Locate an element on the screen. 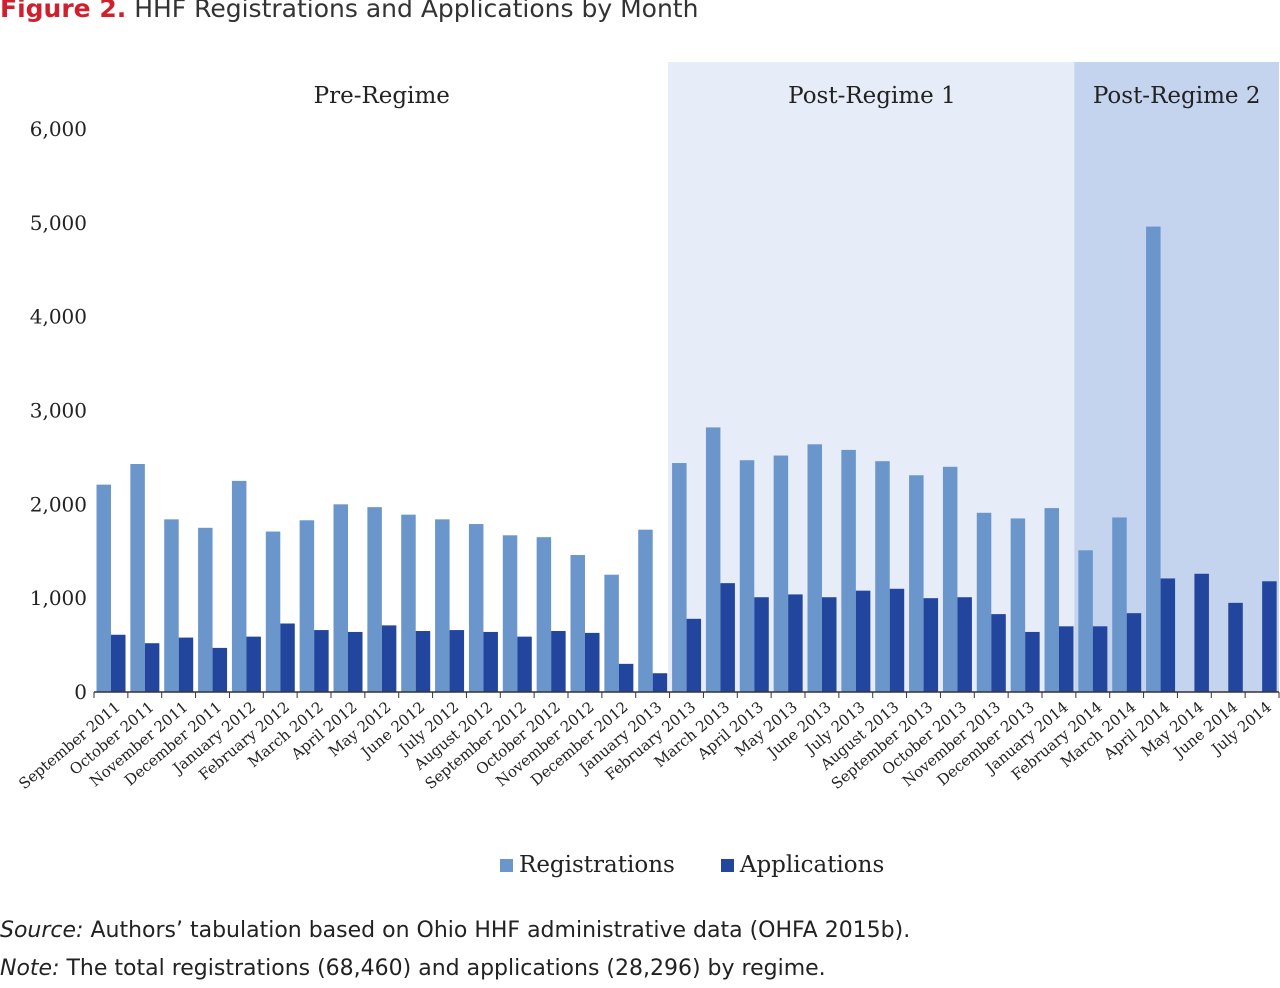 This screenshot has height=988, width=1280. legend-item-applications: Applications is located at coordinates (802, 865).